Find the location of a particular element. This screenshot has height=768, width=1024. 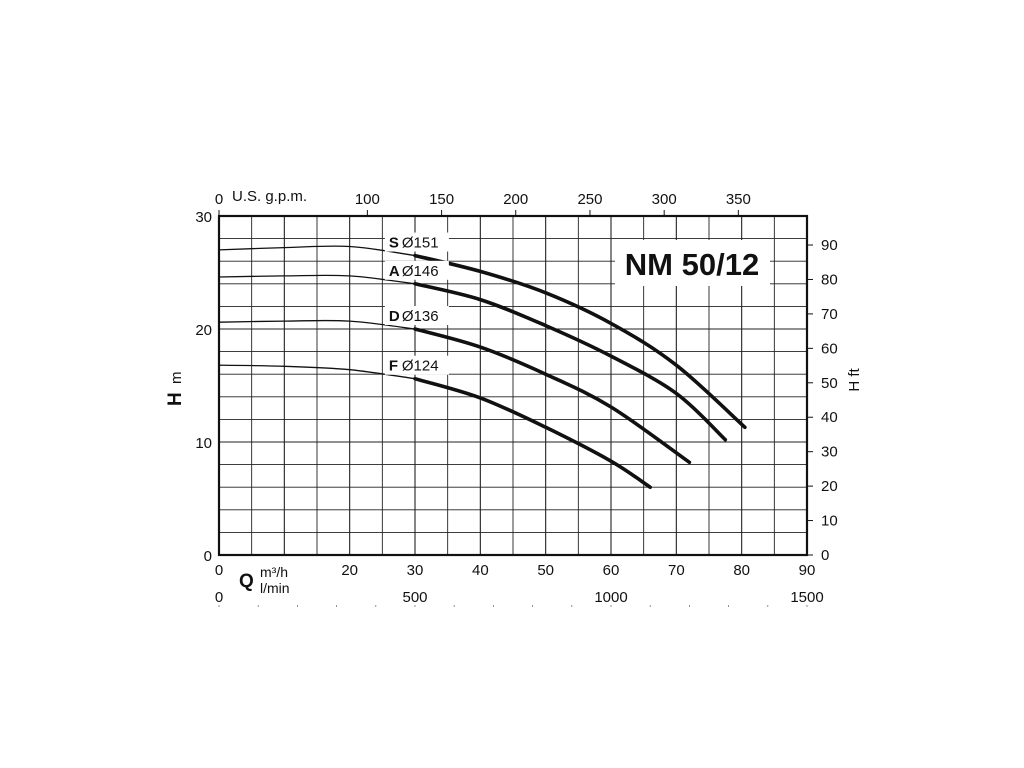

y-axis-label-unit: m is located at coordinates (176, 378).